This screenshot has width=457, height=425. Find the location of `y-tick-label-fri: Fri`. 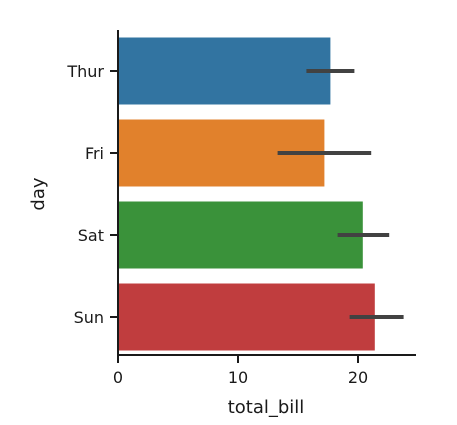

y-tick-label-fri: Fri is located at coordinates (94, 153).